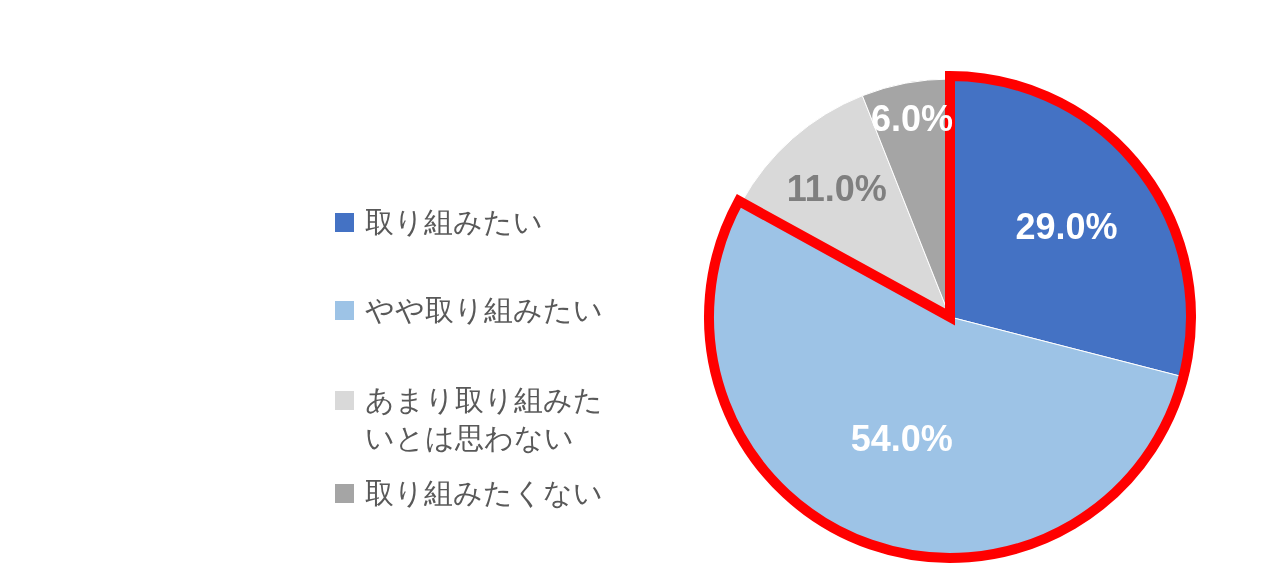 This screenshot has width=1279, height=586. What do you see at coordinates (484, 493) in the screenshot?
I see `legend-label: 取り組みたくない` at bounding box center [484, 493].